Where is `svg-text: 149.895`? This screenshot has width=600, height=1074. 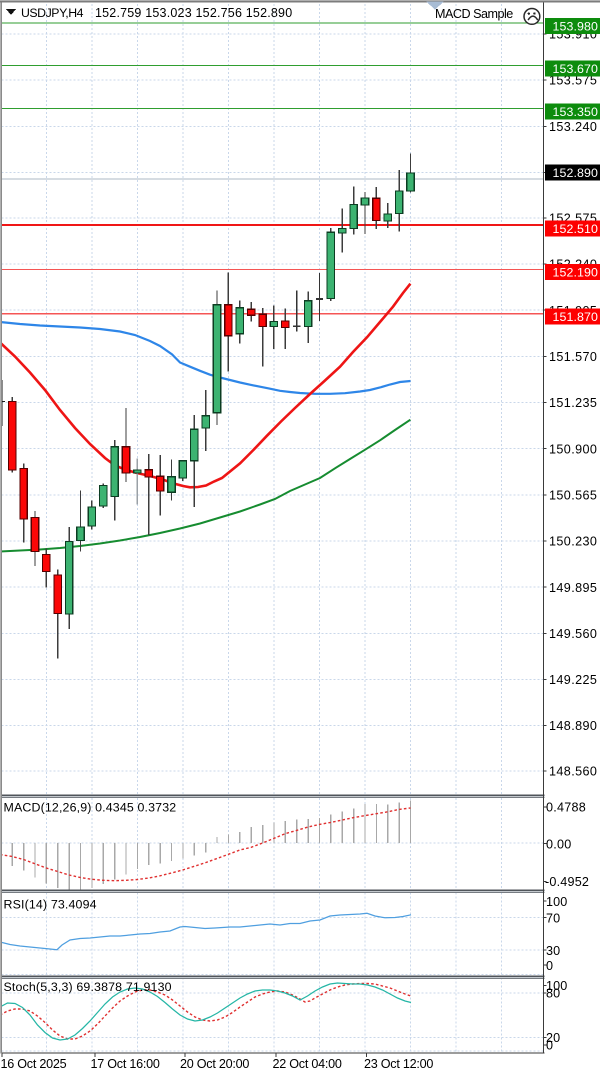 svg-text: 149.895 is located at coordinates (573, 588).